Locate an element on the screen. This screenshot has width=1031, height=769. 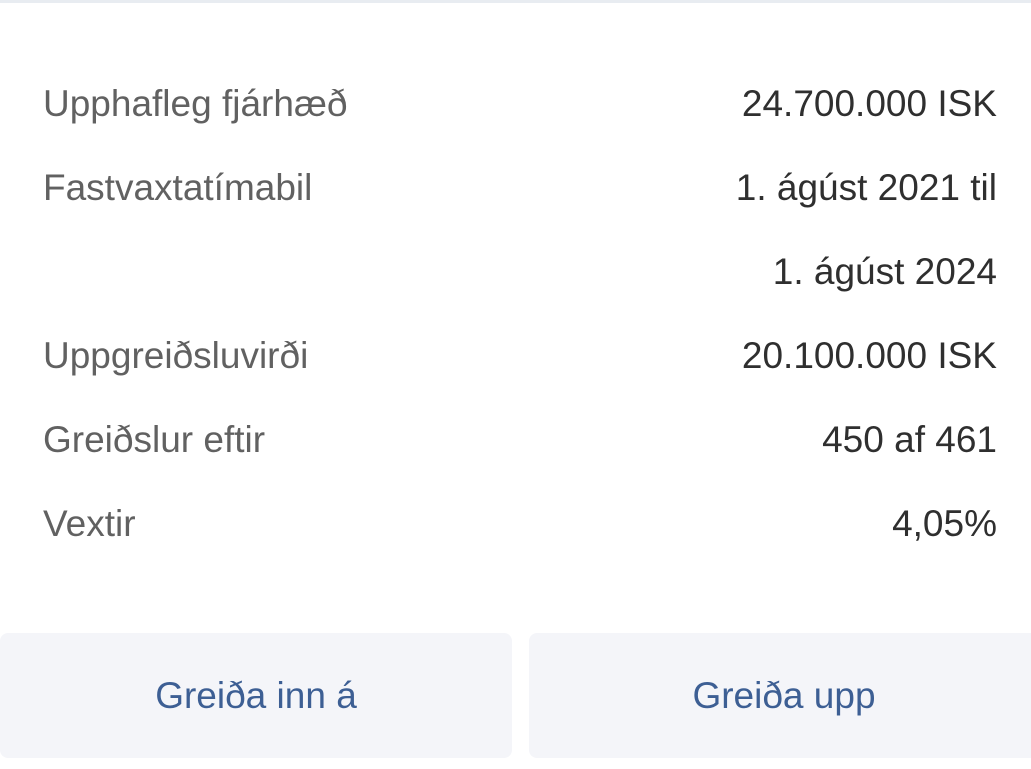
pay-in-button: Greiða inn á is located at coordinates (256, 695).